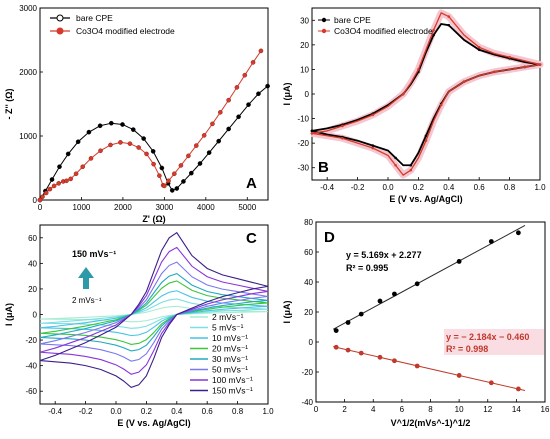  Describe the element at coordinates (164, 207) in the screenshot. I see `x-tick-label: 3000` at that location.